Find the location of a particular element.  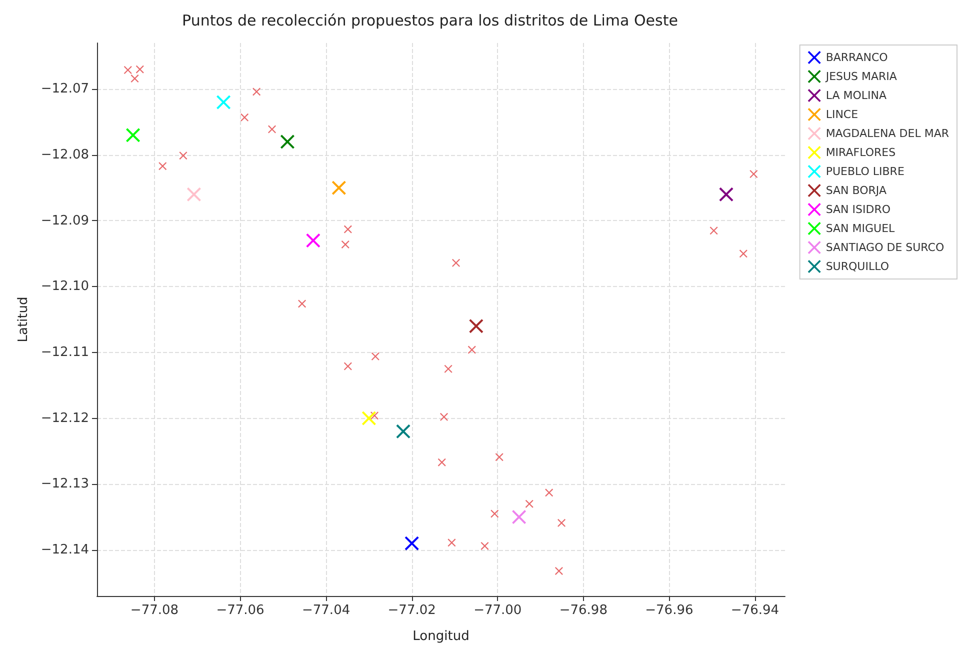

x-axis-title: Longitud is located at coordinates (441, 636).